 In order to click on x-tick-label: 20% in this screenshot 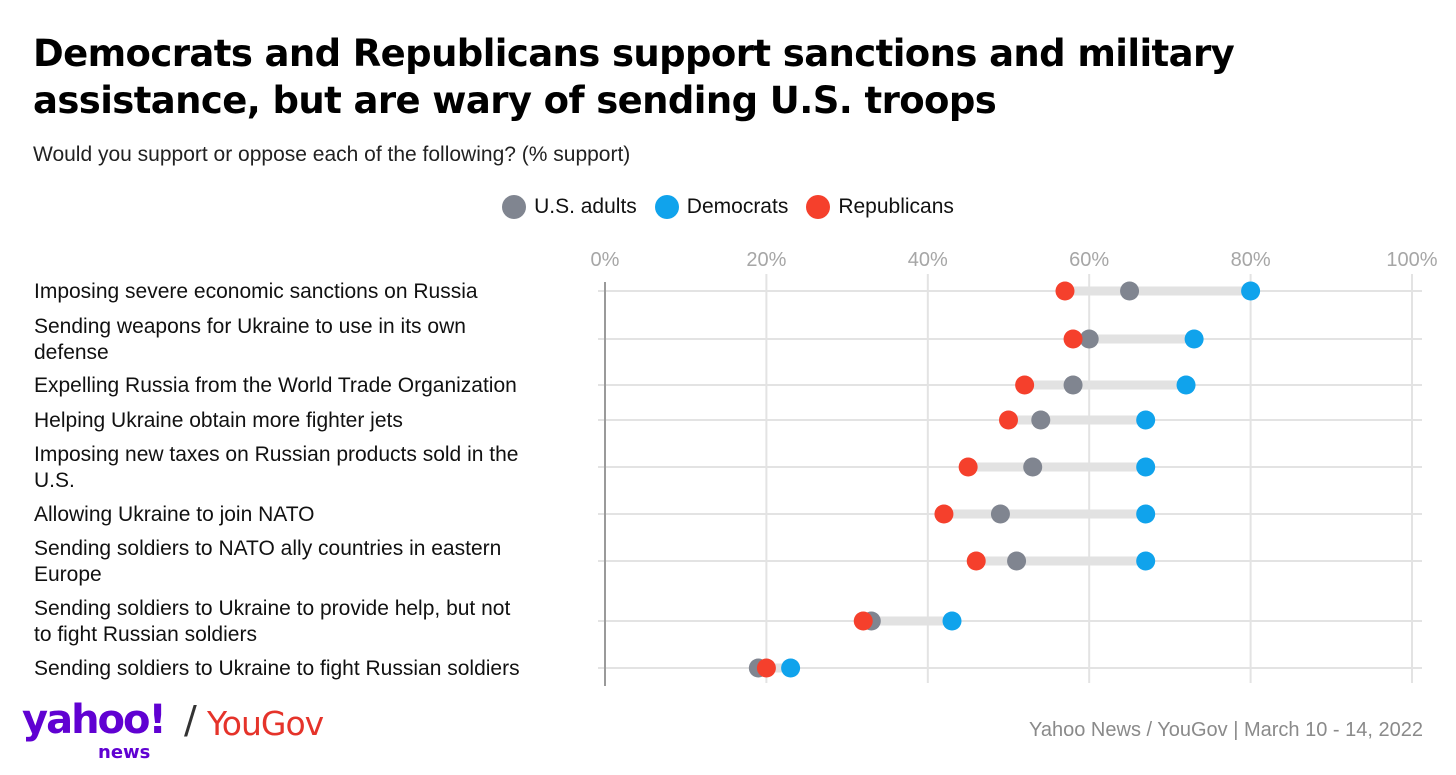, I will do `click(766, 260)`.